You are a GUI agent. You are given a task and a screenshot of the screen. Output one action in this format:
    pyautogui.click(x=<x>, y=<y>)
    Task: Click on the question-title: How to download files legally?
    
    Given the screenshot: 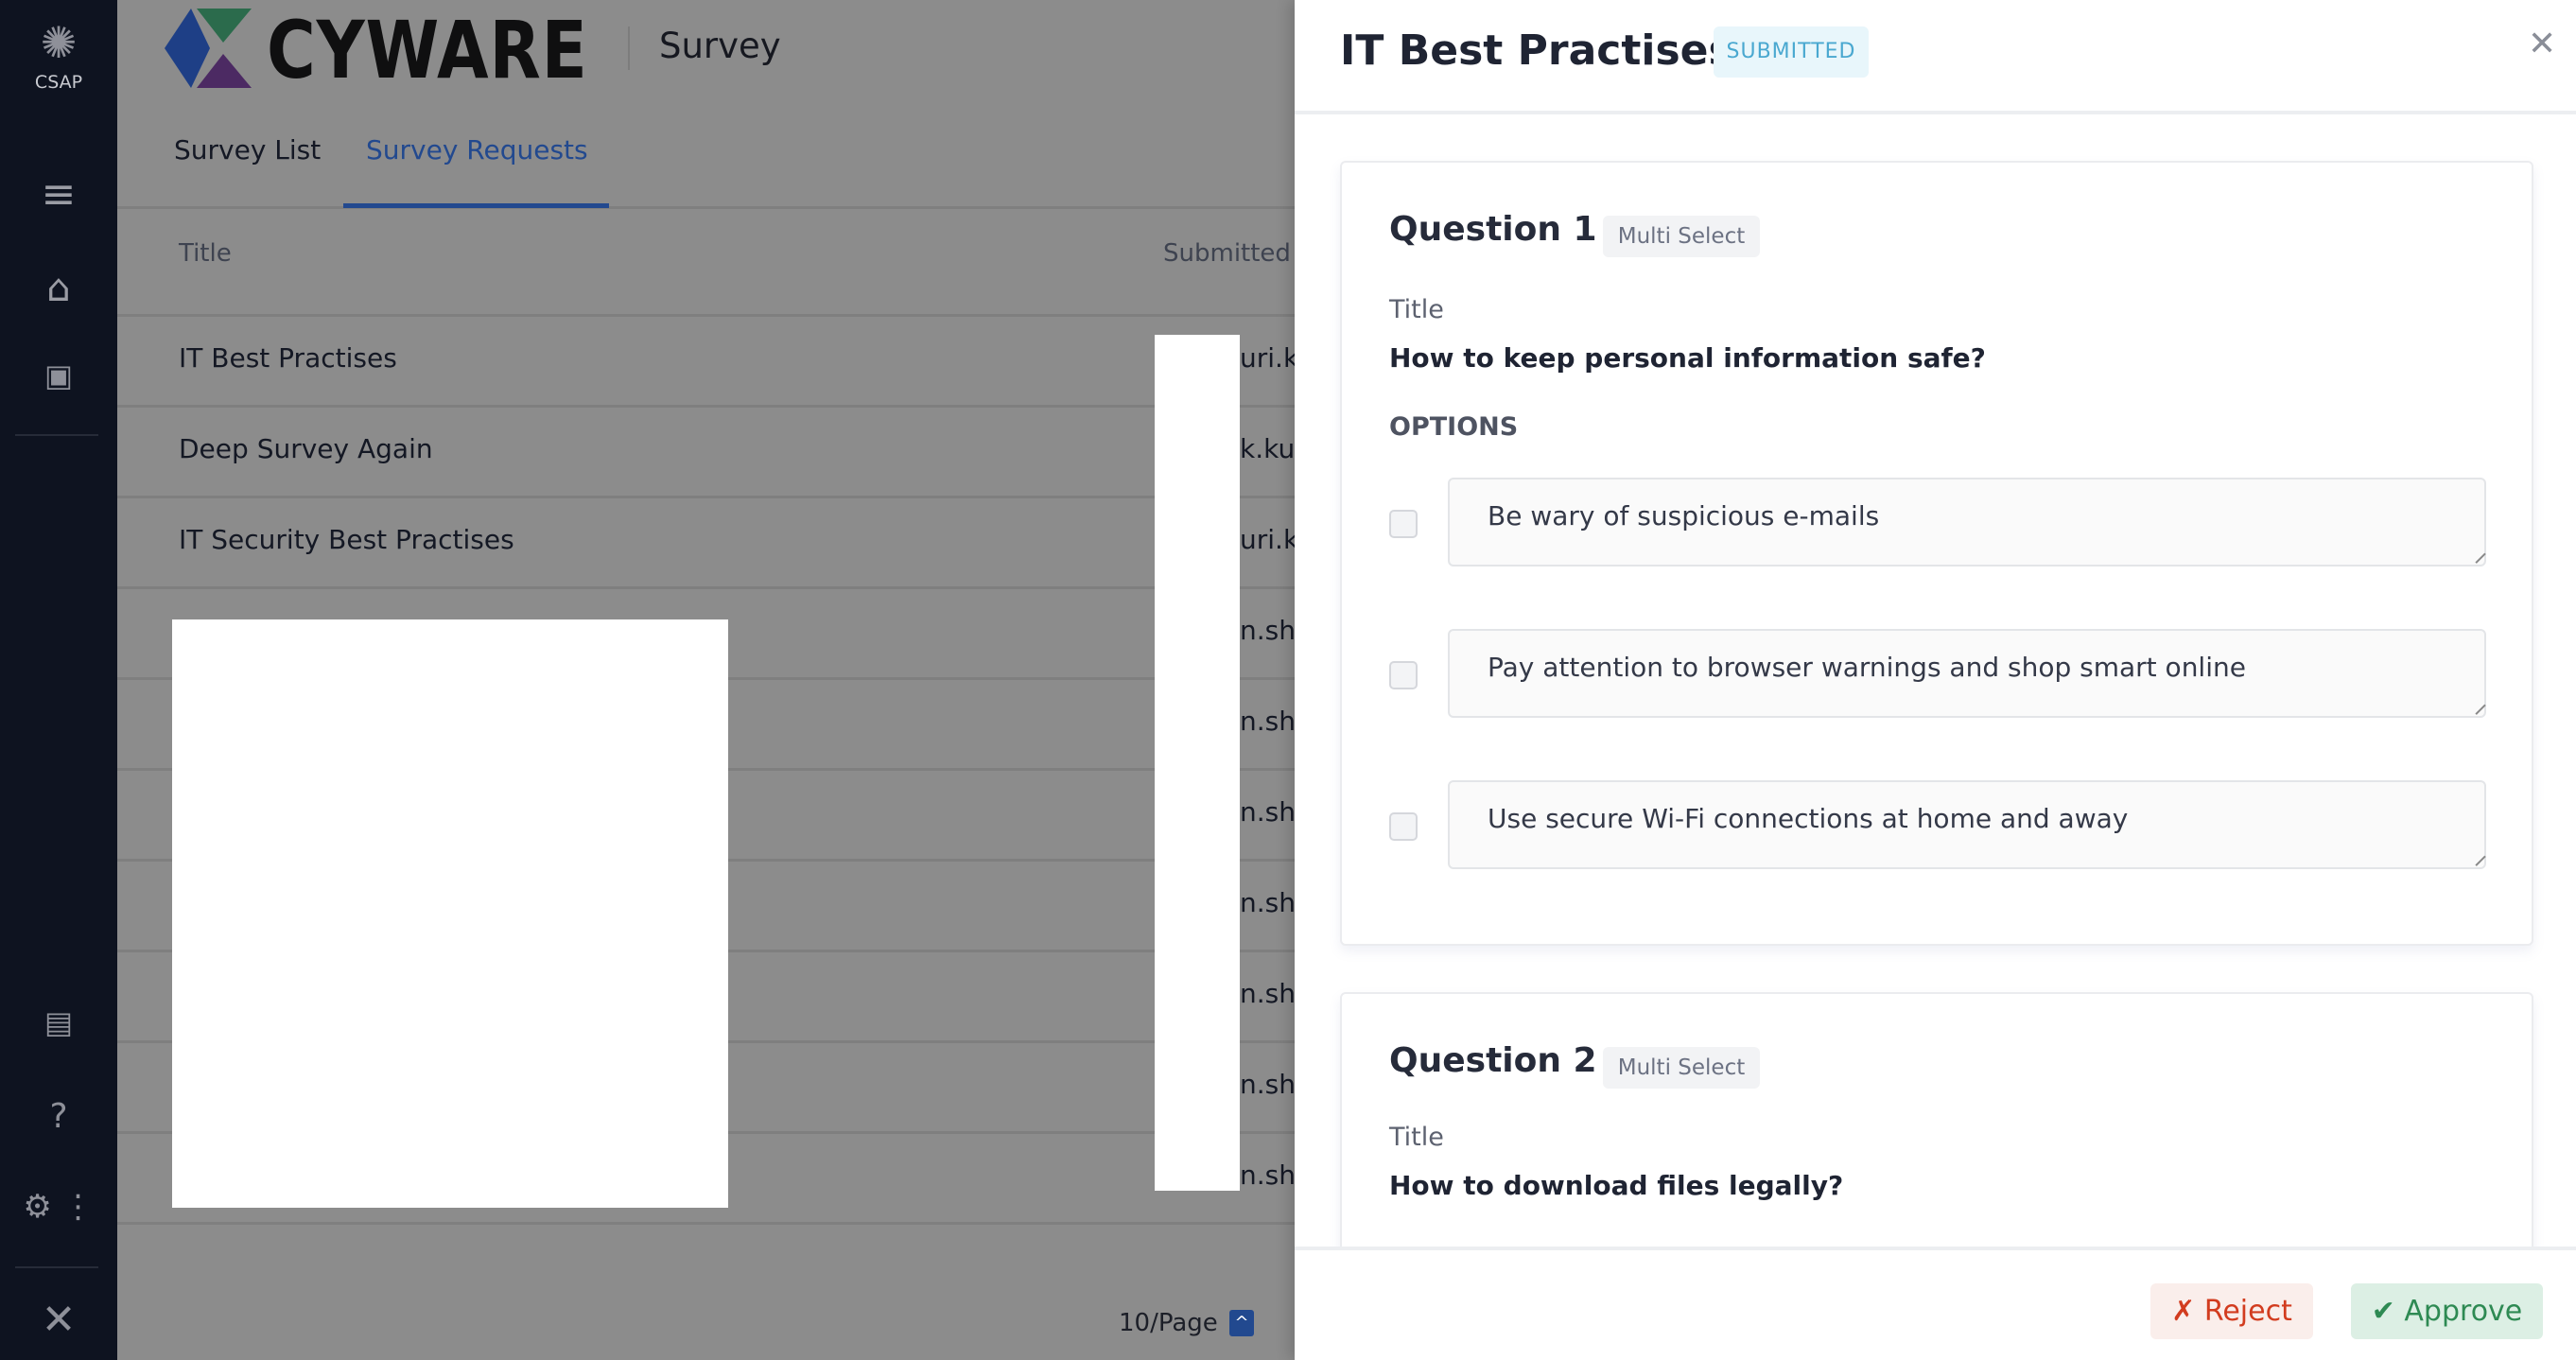 What is the action you would take?
    pyautogui.click(x=1616, y=1185)
    